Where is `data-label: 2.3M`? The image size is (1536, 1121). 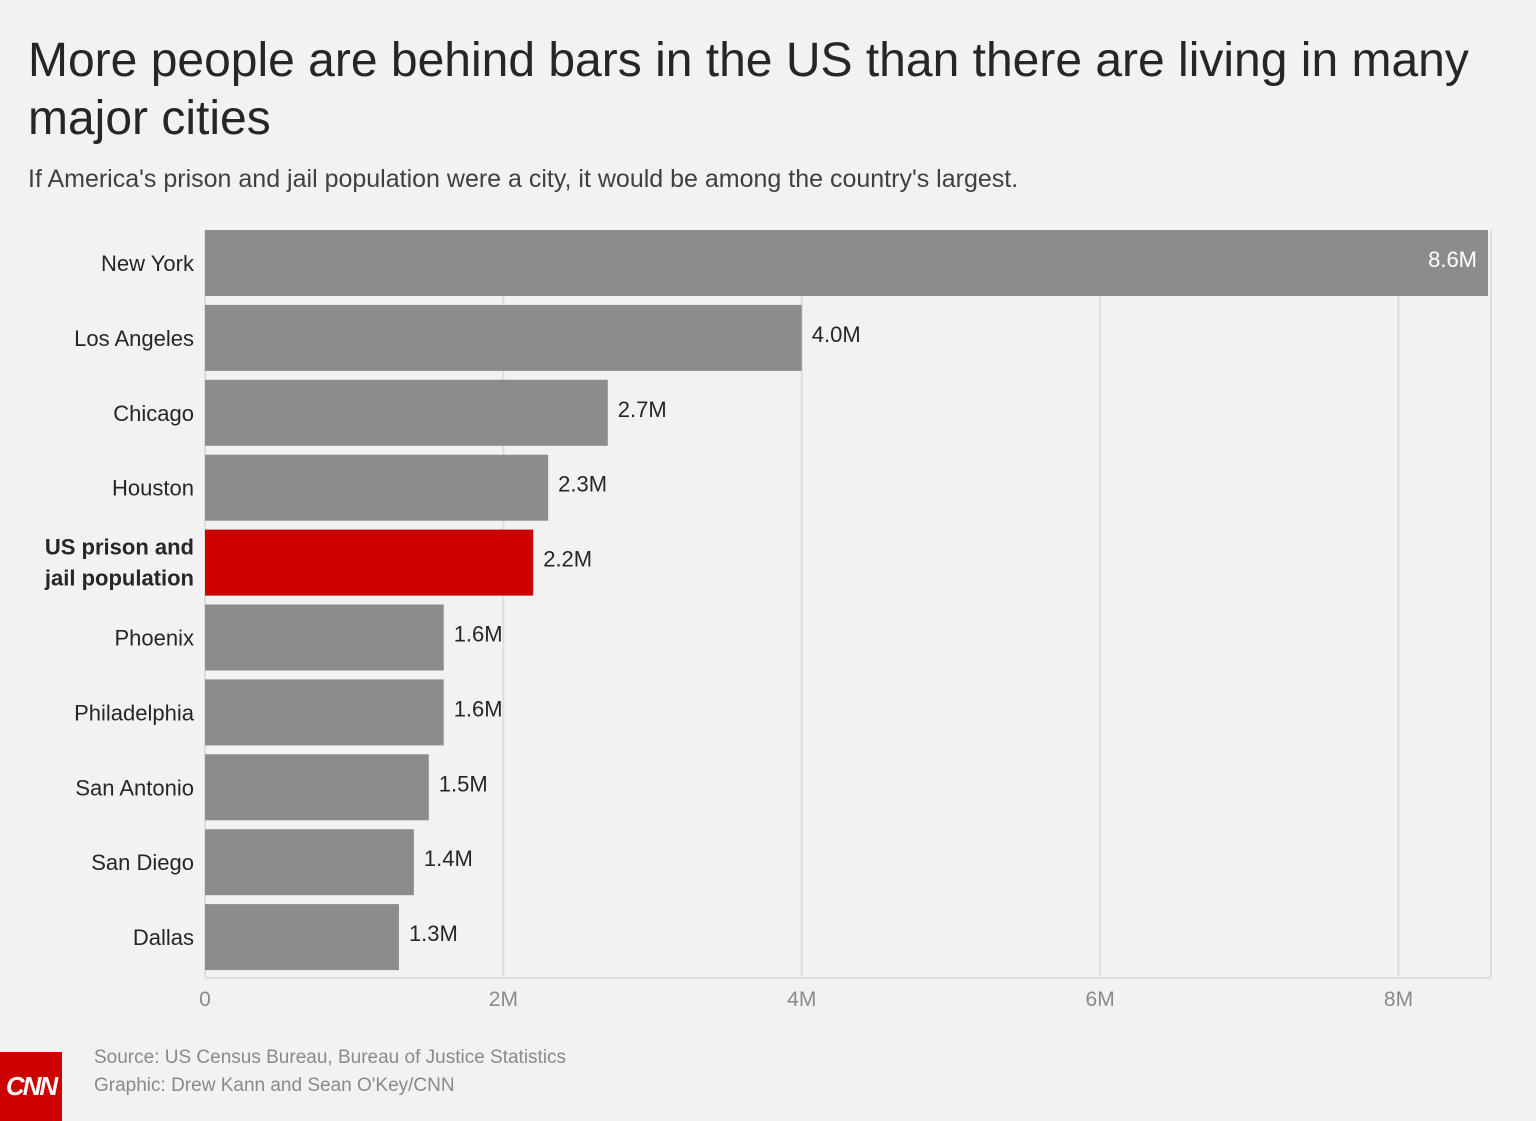
data-label: 2.3M is located at coordinates (582, 484).